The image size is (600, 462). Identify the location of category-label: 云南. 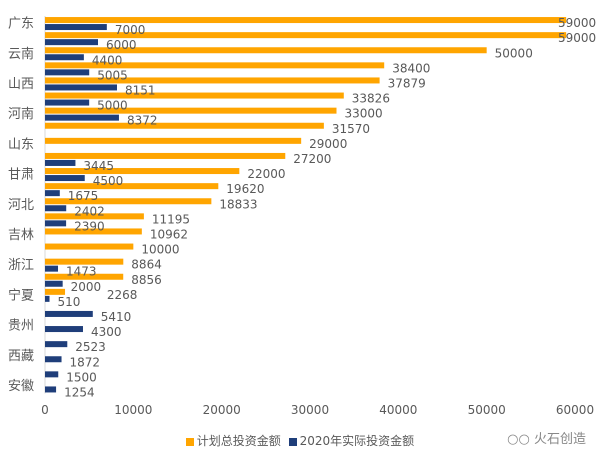
(21, 54).